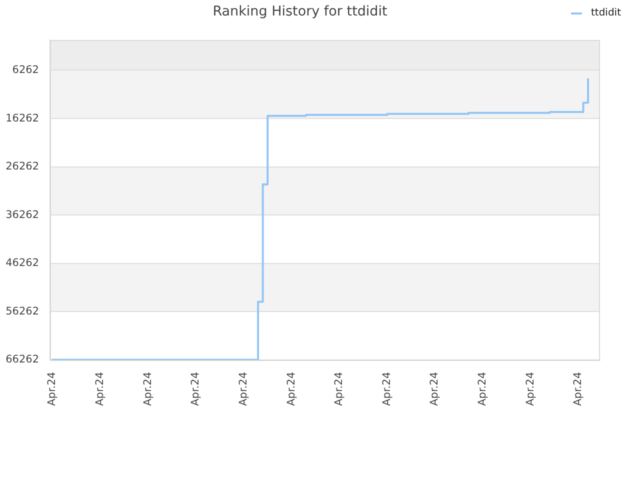  Describe the element at coordinates (22, 214) in the screenshot. I see `y-tick-label: 36262` at that location.